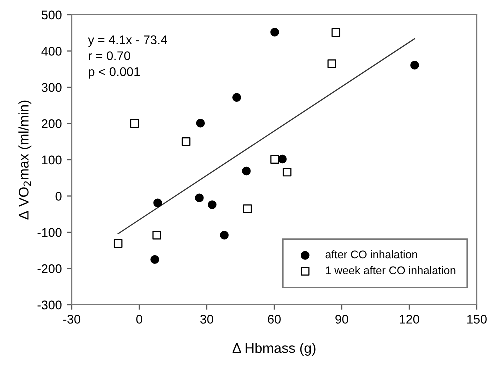 The height and width of the screenshot is (367, 490). What do you see at coordinates (72, 319) in the screenshot?
I see `x-tick-label: -30` at bounding box center [72, 319].